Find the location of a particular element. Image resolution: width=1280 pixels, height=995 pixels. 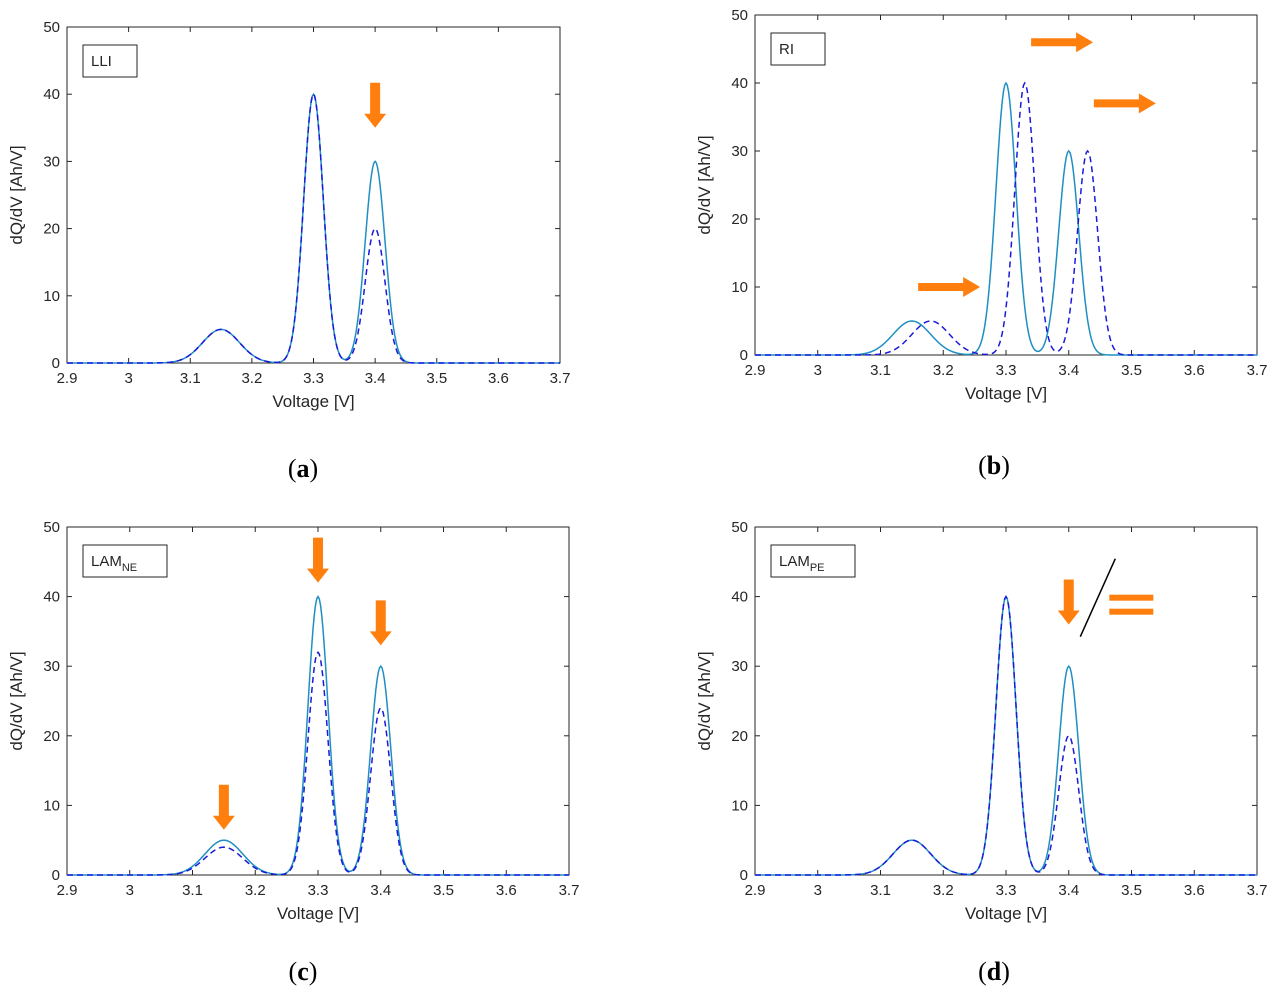

panel-label-subscript: PE is located at coordinates (817, 568).